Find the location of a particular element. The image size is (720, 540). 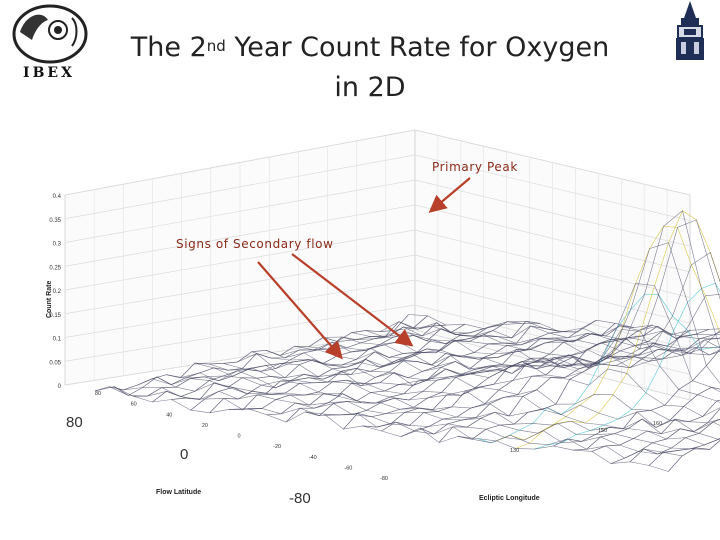

y-tick-label: -60 is located at coordinates (348, 468).